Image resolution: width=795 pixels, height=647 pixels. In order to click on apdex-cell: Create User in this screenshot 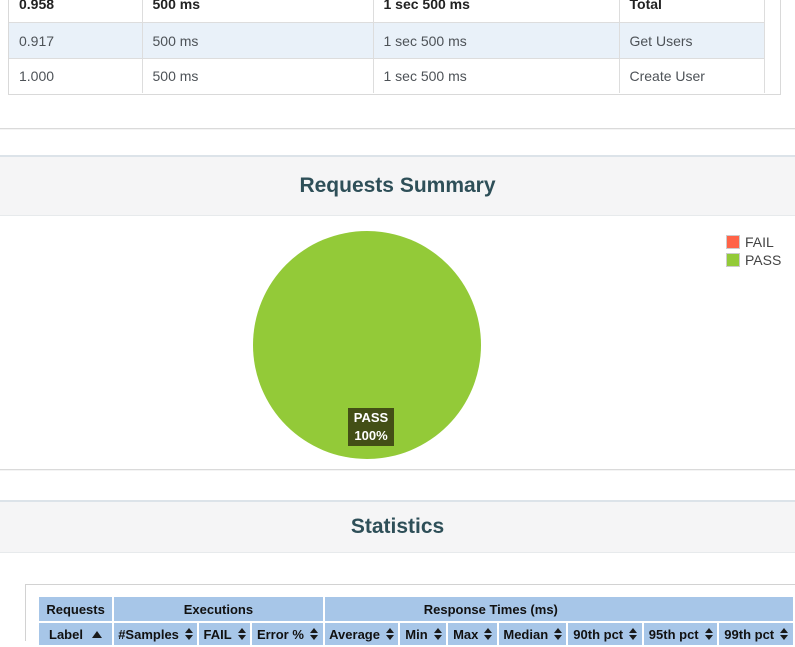, I will do `click(692, 75)`.